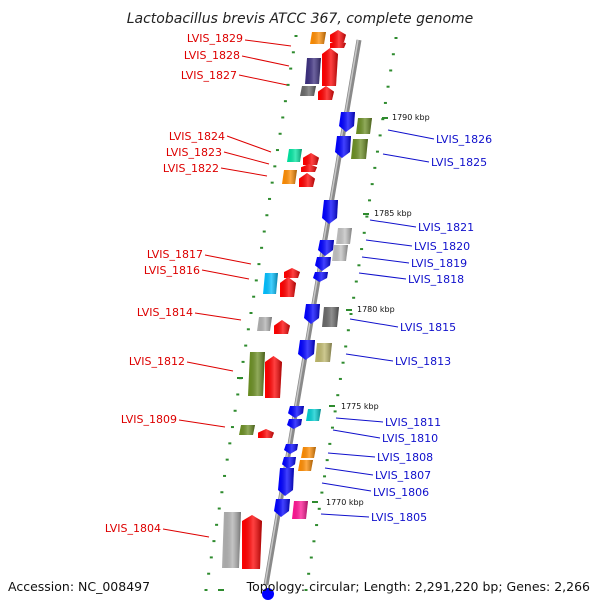 The image size is (600, 600). Describe the element at coordinates (157, 361) in the screenshot. I see `gene-label-lvis-1812: LVIS_1812` at that location.